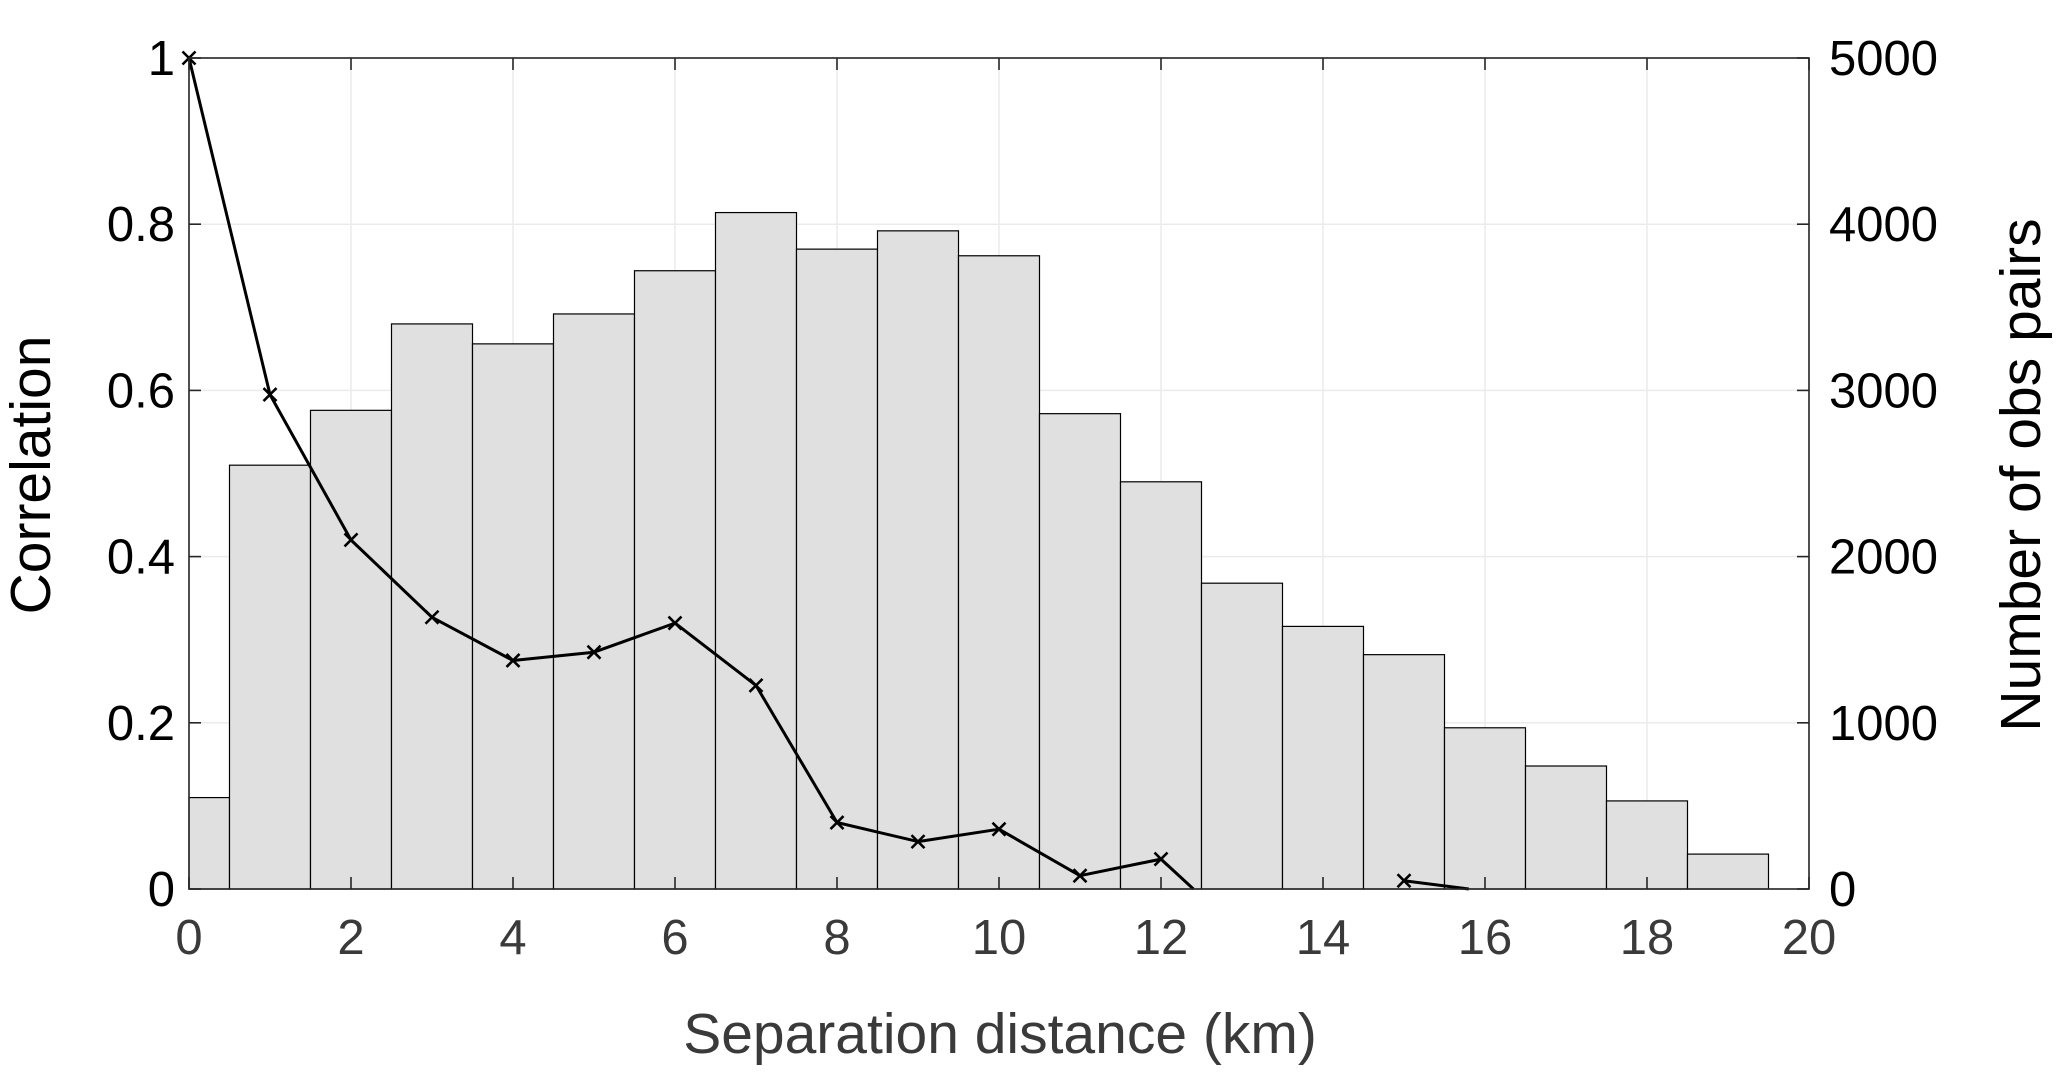 This screenshot has height=1084, width=2066. What do you see at coordinates (1809, 938) in the screenshot?
I see `x-tick-label: 20` at bounding box center [1809, 938].